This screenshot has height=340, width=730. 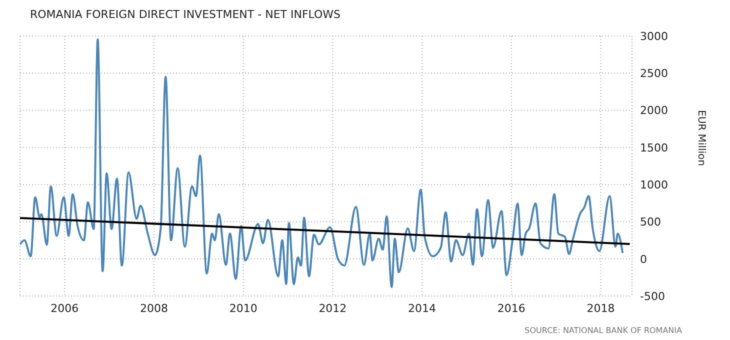 What do you see at coordinates (600, 308) in the screenshot?
I see `x-tick-label: 2018` at bounding box center [600, 308].